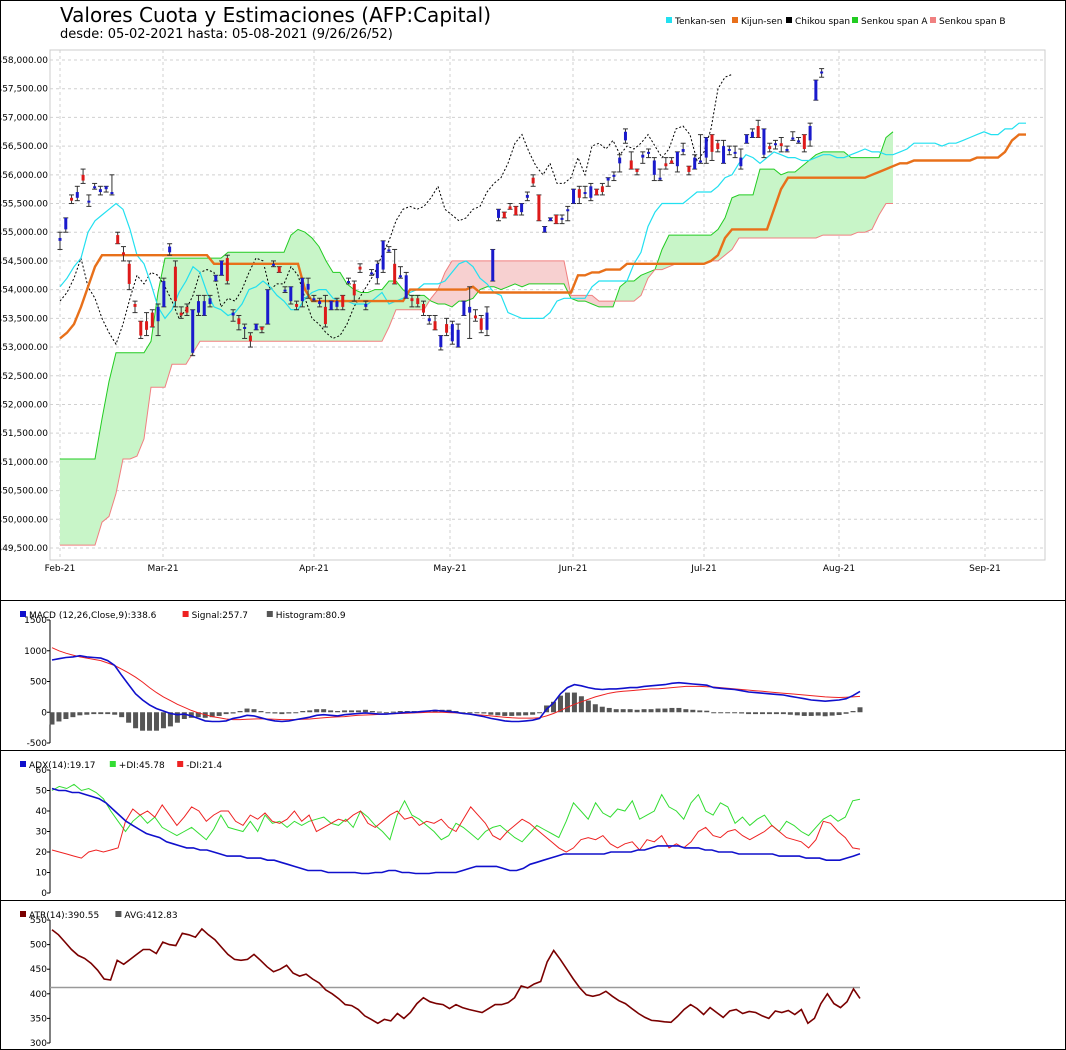  I want to click on y-tick-label: $54,500.00, so click(24, 262).